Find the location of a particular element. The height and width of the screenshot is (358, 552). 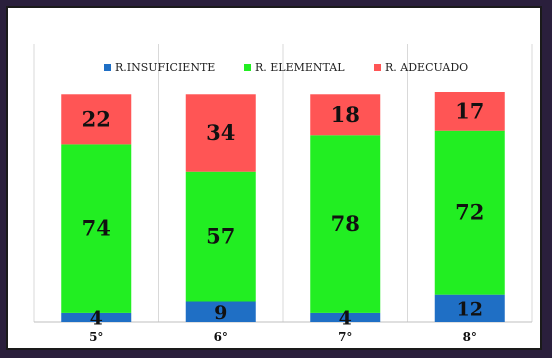

data-label: 57 is located at coordinates (220, 236).